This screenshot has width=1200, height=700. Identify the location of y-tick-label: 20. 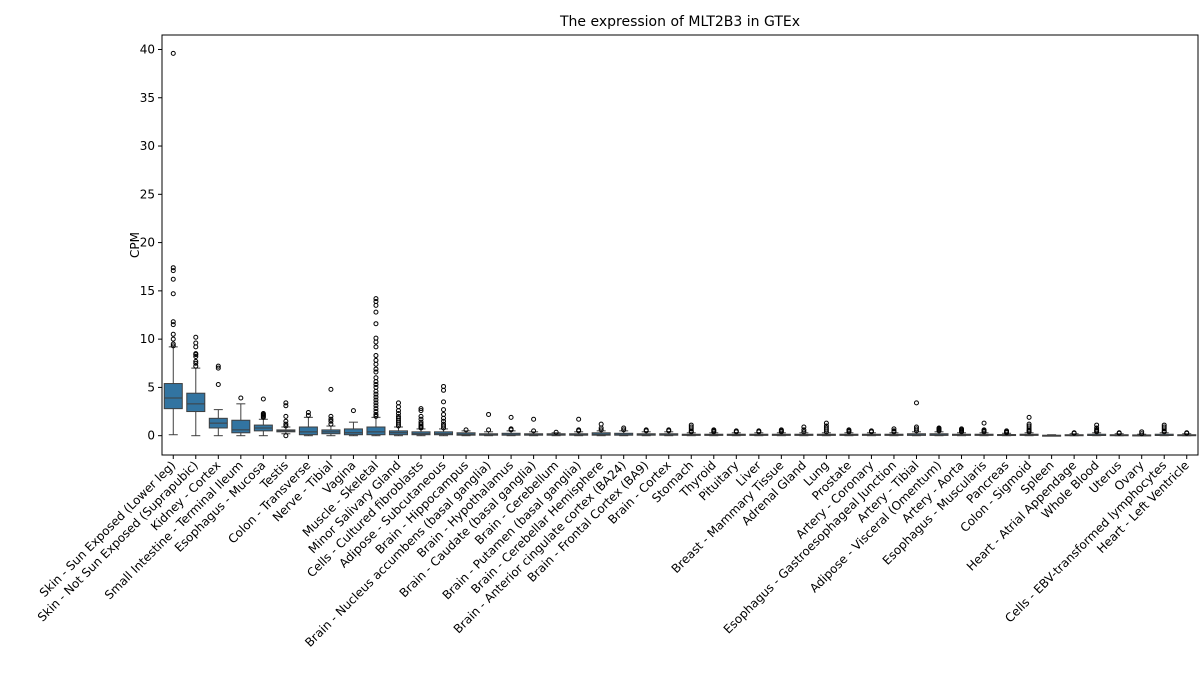
(147, 243).